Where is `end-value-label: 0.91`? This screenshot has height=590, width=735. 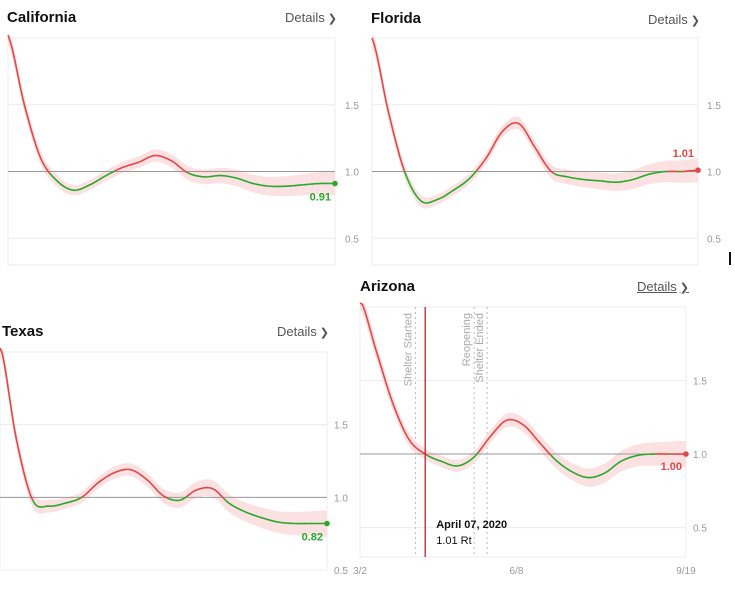 end-value-label: 0.91 is located at coordinates (320, 198).